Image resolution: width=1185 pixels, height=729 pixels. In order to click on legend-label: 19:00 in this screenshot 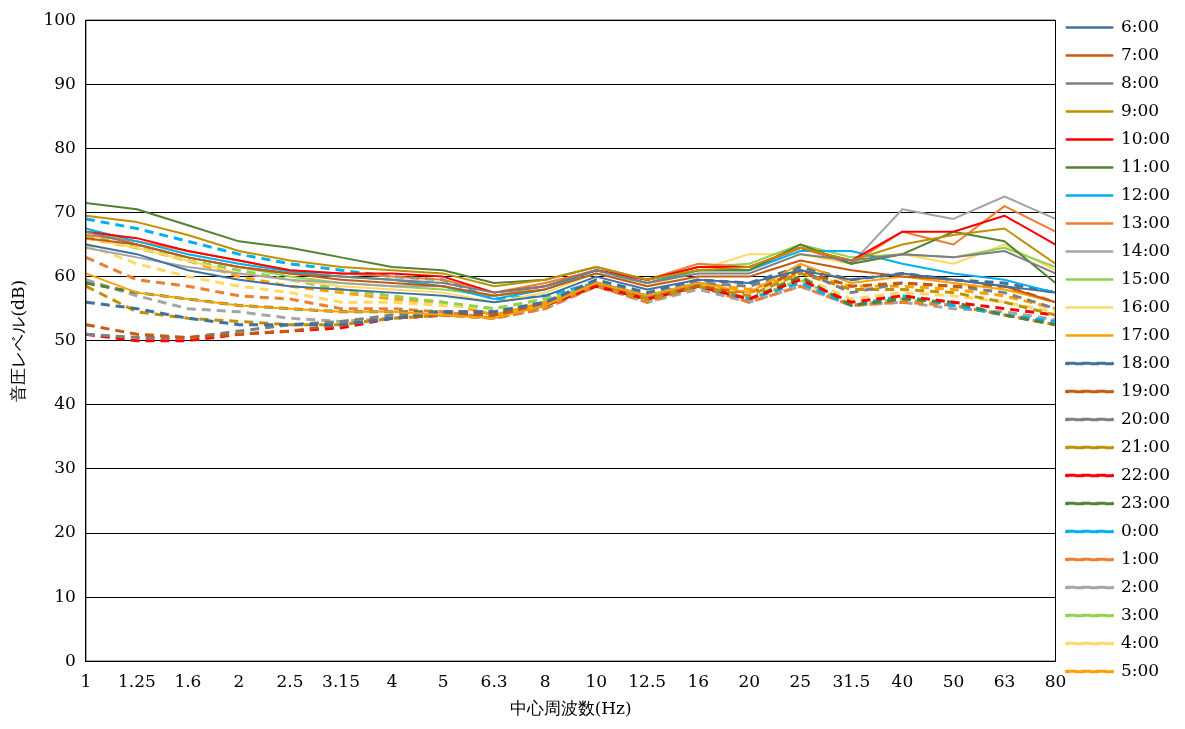, I will do `click(1146, 389)`.